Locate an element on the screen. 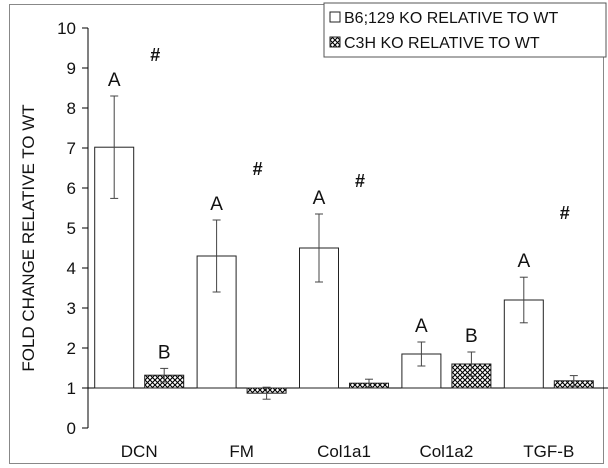  y-axis-title: FOLD CHANGE RELATIVE TO WT is located at coordinates (28, 237).